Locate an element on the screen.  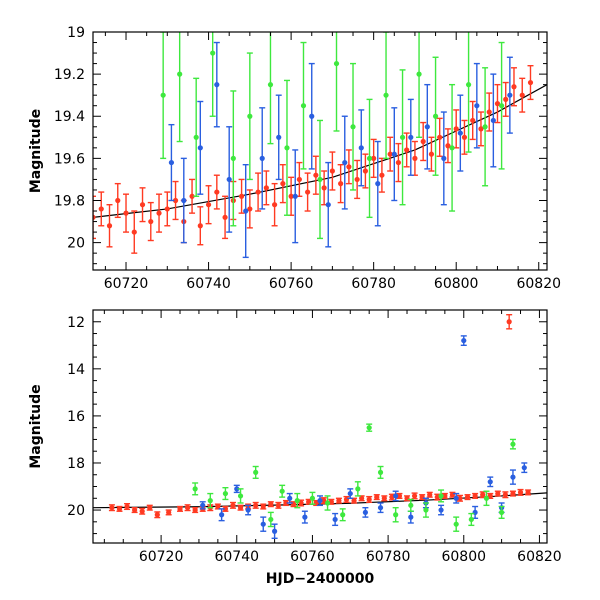
y-tick-label: 20 is located at coordinates (76, 511).